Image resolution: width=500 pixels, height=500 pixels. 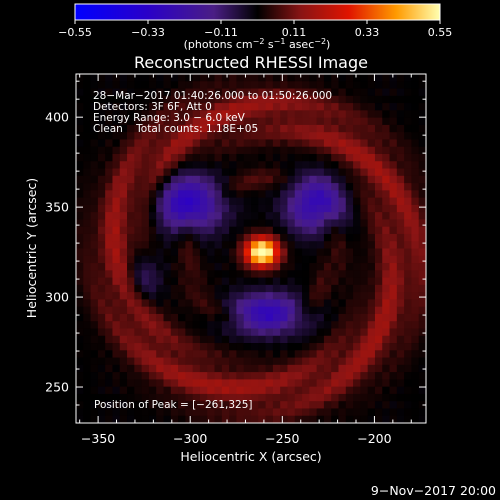 What do you see at coordinates (257, 44) in the screenshot?
I see `colorbar-units: (photons cm−2 s−1 asec−2)` at bounding box center [257, 44].